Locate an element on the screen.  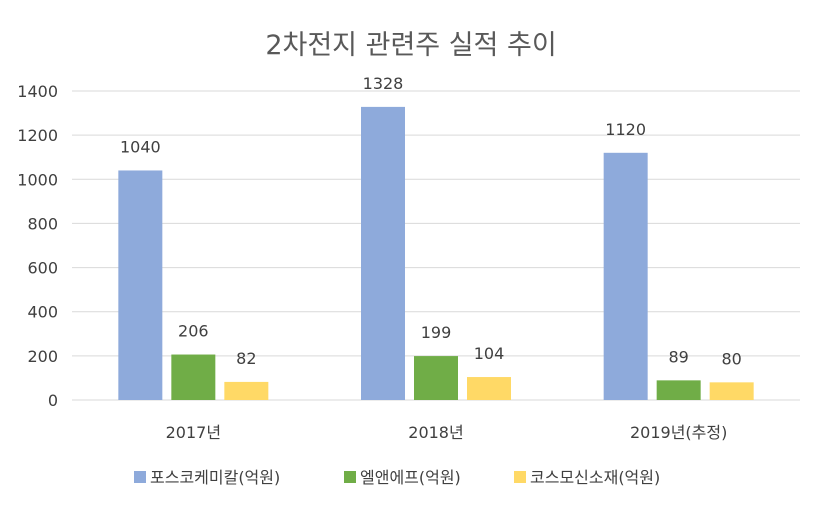
data-label: 1120 is located at coordinates (625, 129).